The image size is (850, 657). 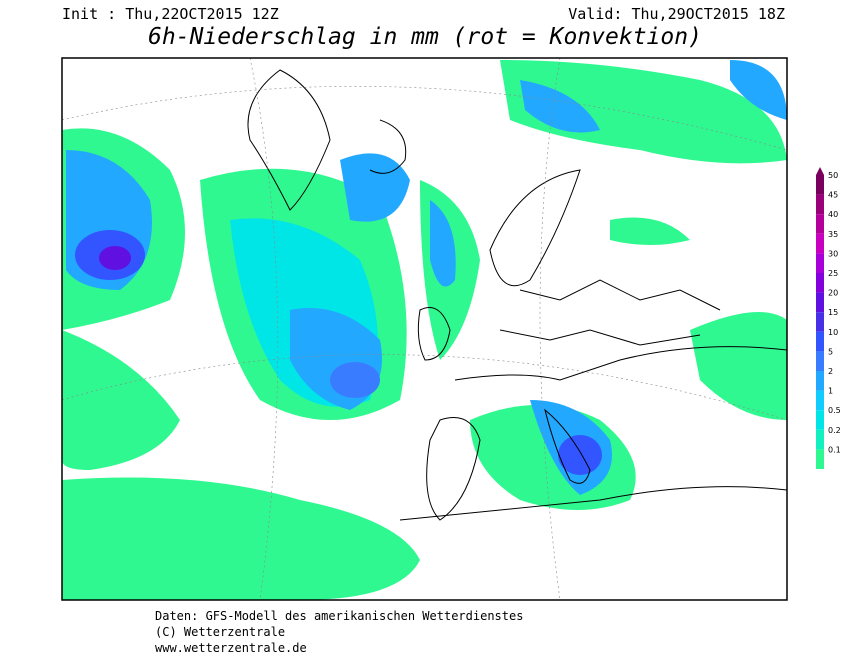 What do you see at coordinates (834, 449) in the screenshot?
I see `colorbar-label: 0.1` at bounding box center [834, 449].